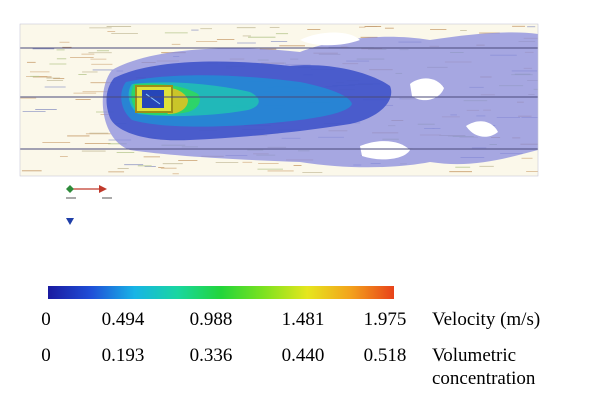  Describe the element at coordinates (153, 99) in the screenshot. I see `source-streak` at that location.